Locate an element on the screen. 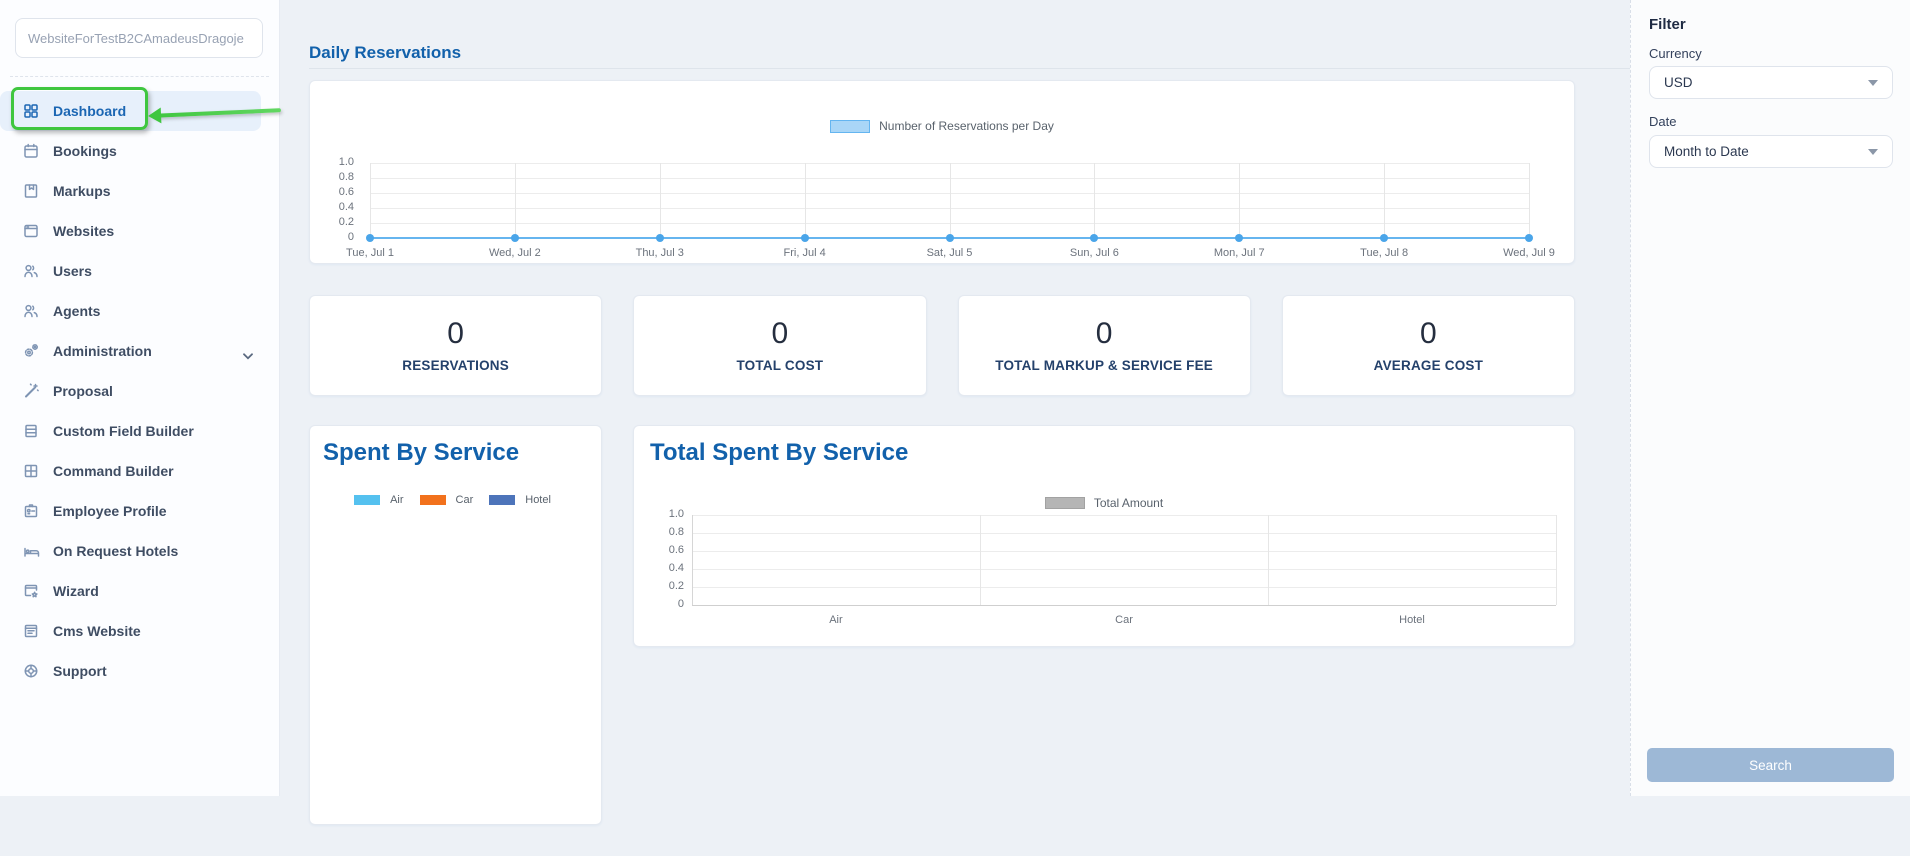 The height and width of the screenshot is (856, 1910). sidebar-item-employee-profile: Employee Profile is located at coordinates (139, 511).